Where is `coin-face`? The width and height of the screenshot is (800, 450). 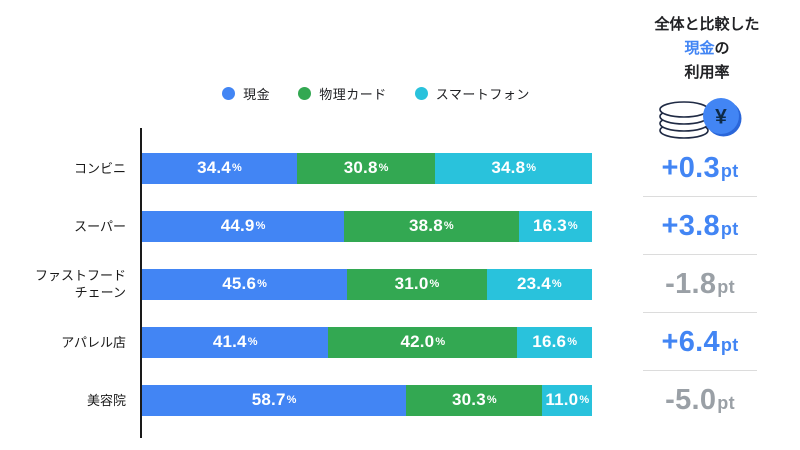
coin-face is located at coordinates (721, 116).